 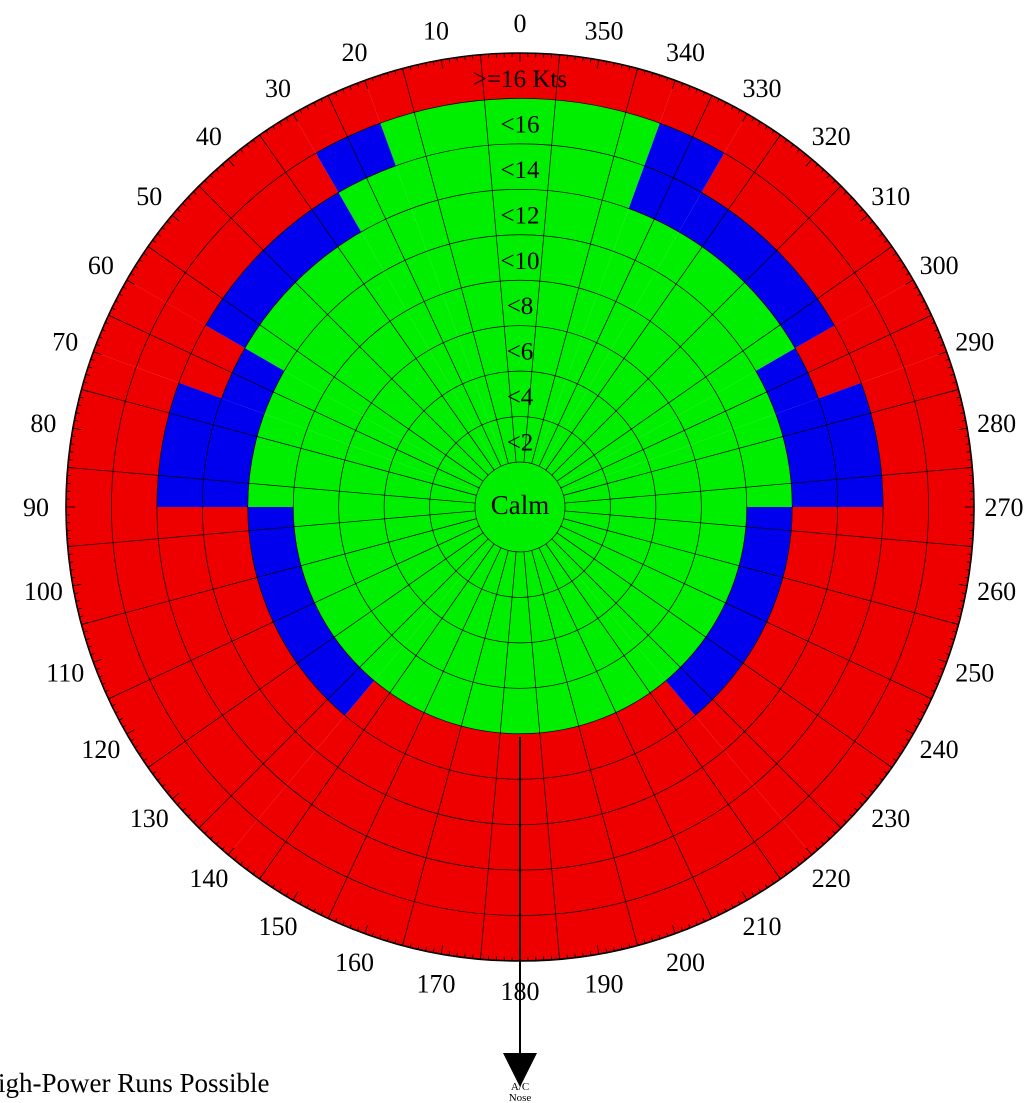 What do you see at coordinates (520, 306) in the screenshot?
I see `ring-label: <8` at bounding box center [520, 306].